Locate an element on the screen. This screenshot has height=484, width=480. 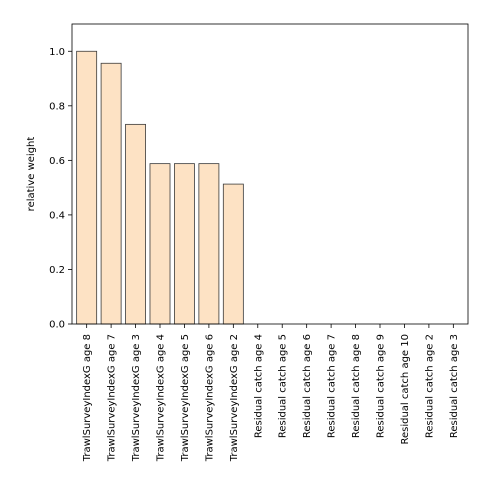
x-tick-label: TrawlSurveyIndexG age 5 is located at coordinates (185, 398).